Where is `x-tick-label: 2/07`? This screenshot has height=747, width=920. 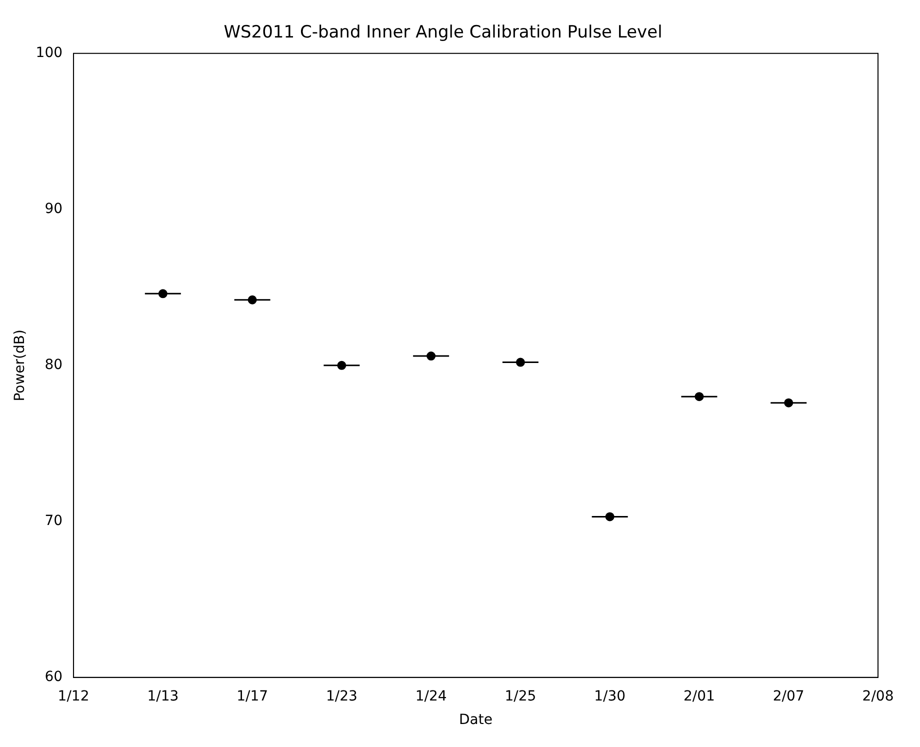
x-tick-label: 2/07 is located at coordinates (788, 696).